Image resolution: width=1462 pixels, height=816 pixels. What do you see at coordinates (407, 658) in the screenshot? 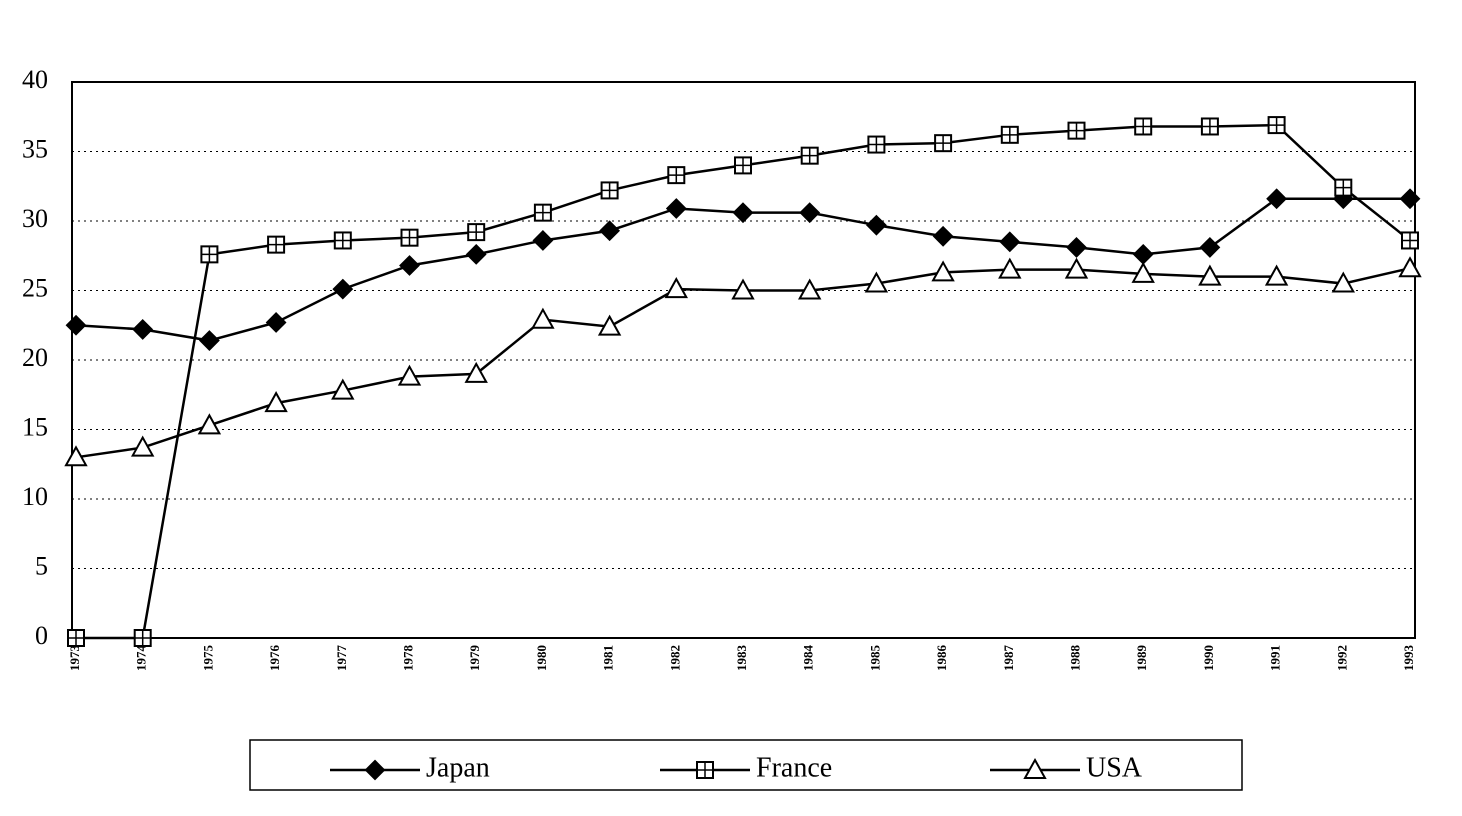
I see `x-tick-label: 1978` at bounding box center [407, 658].